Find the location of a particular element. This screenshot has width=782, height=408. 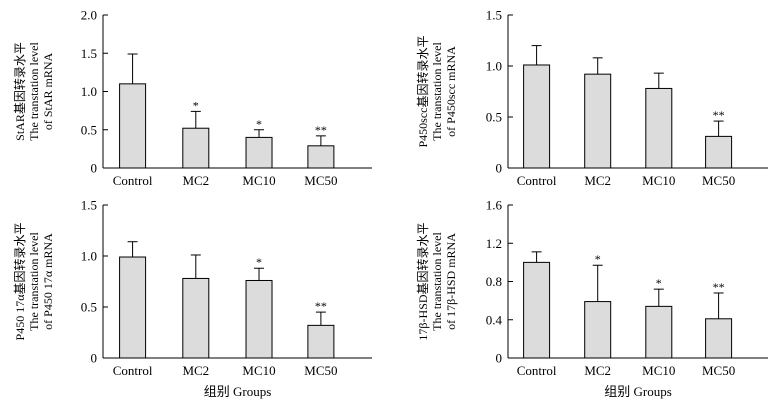

y-tick-label: 0.4 is located at coordinates (494, 319).